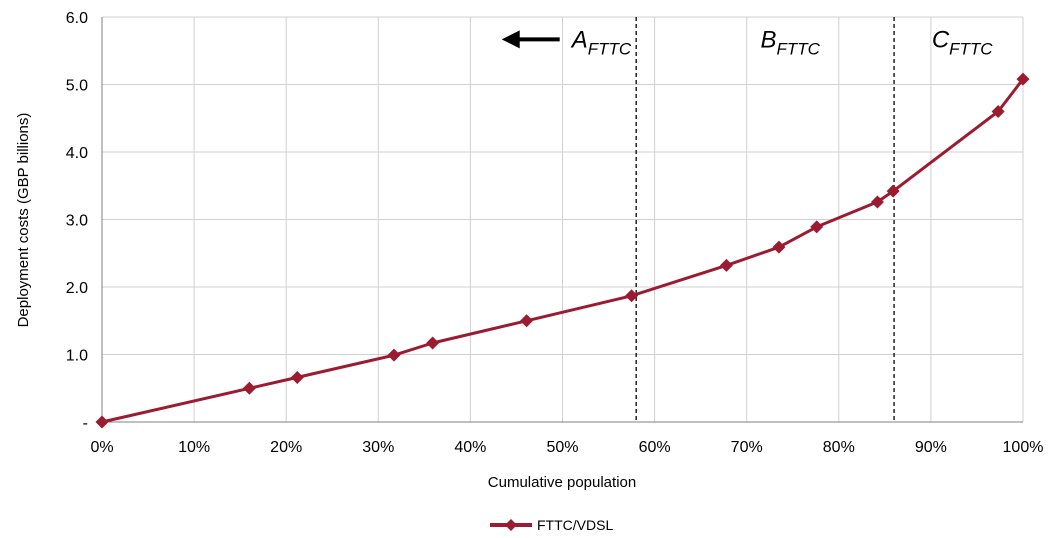 The image size is (1053, 538). I want to click on x-tick-label-4: 40%, so click(470, 447).